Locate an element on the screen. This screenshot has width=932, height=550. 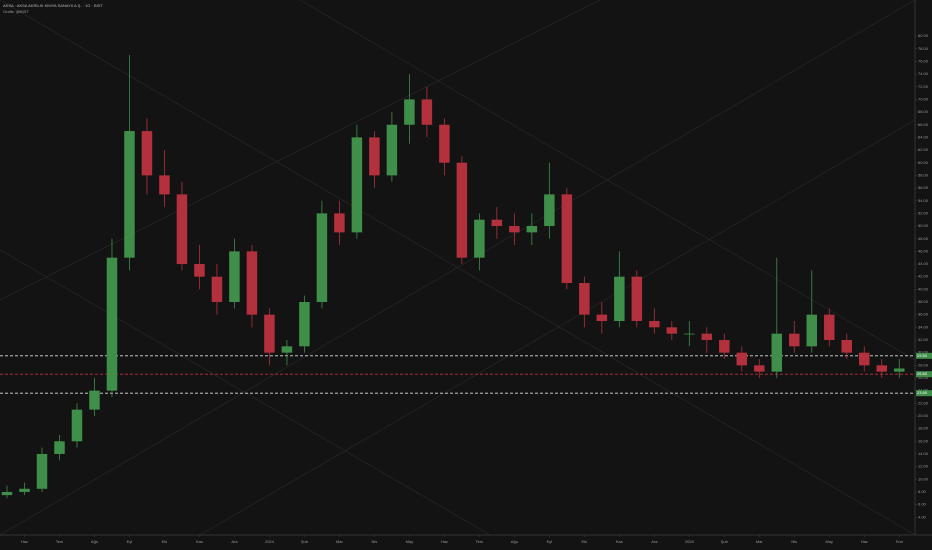
y-tick-label: 78.00 is located at coordinates (923, 48).